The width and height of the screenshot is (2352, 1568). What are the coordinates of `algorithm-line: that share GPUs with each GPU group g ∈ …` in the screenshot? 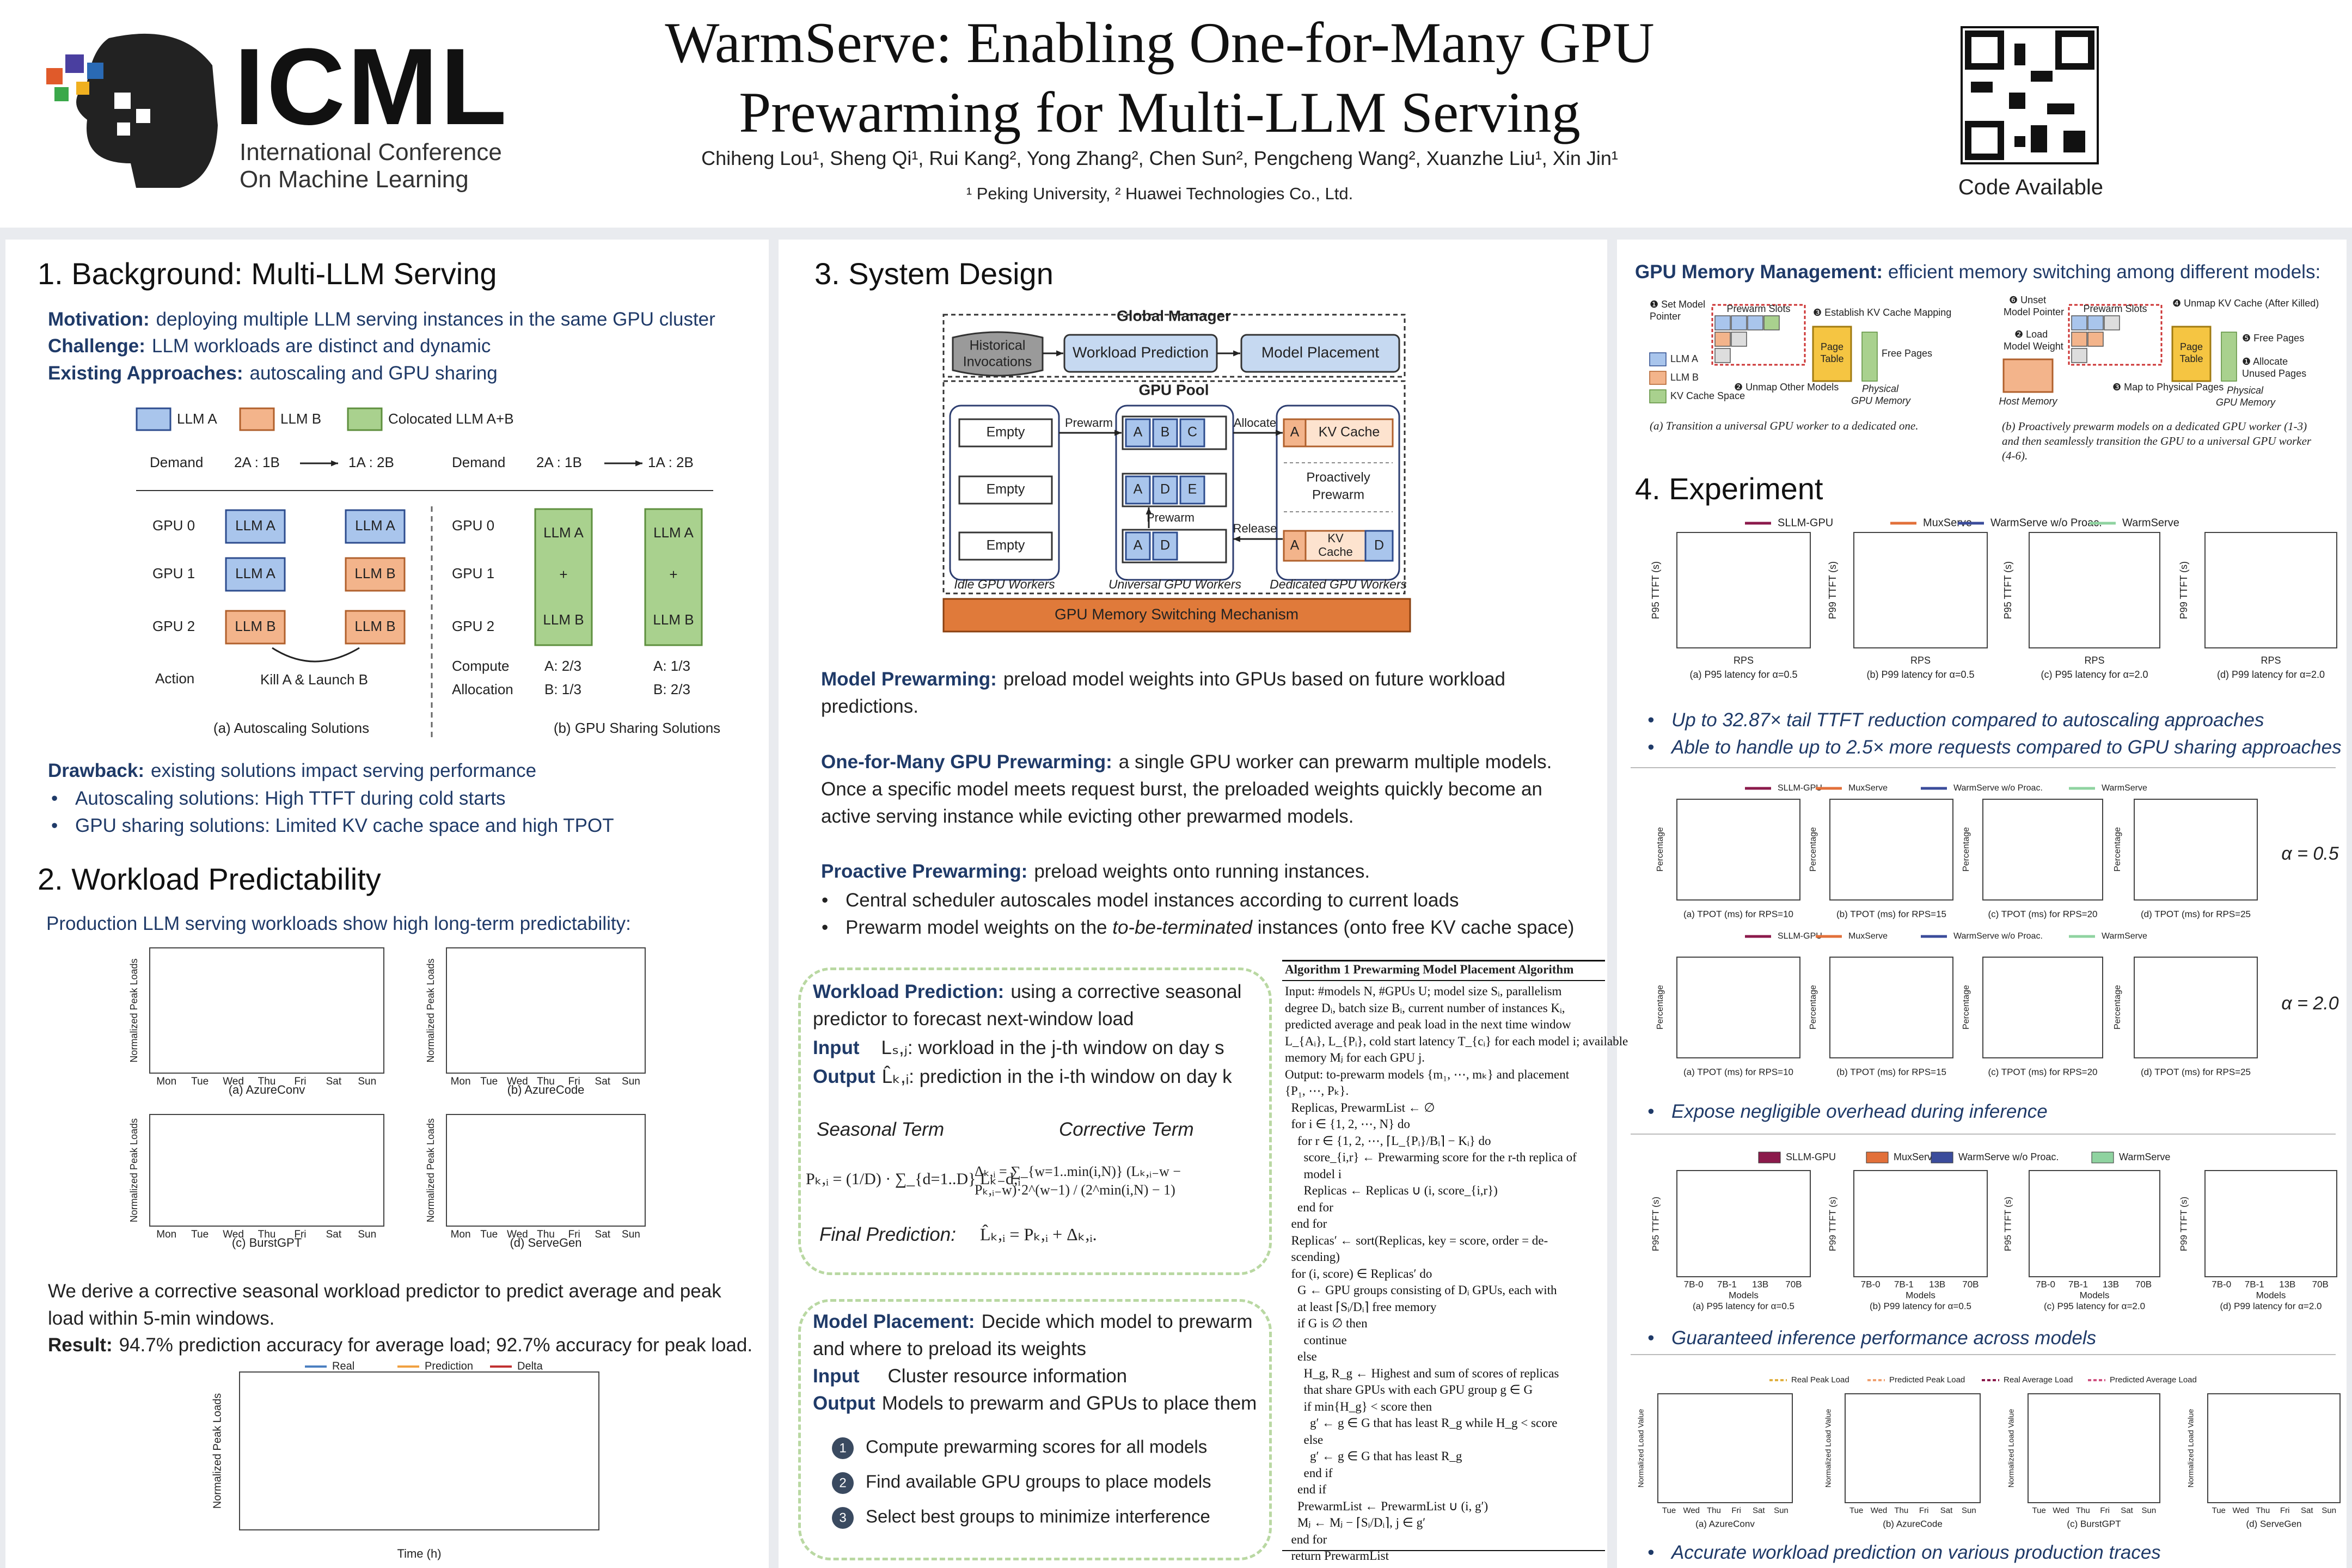 It's located at (1409, 1389).